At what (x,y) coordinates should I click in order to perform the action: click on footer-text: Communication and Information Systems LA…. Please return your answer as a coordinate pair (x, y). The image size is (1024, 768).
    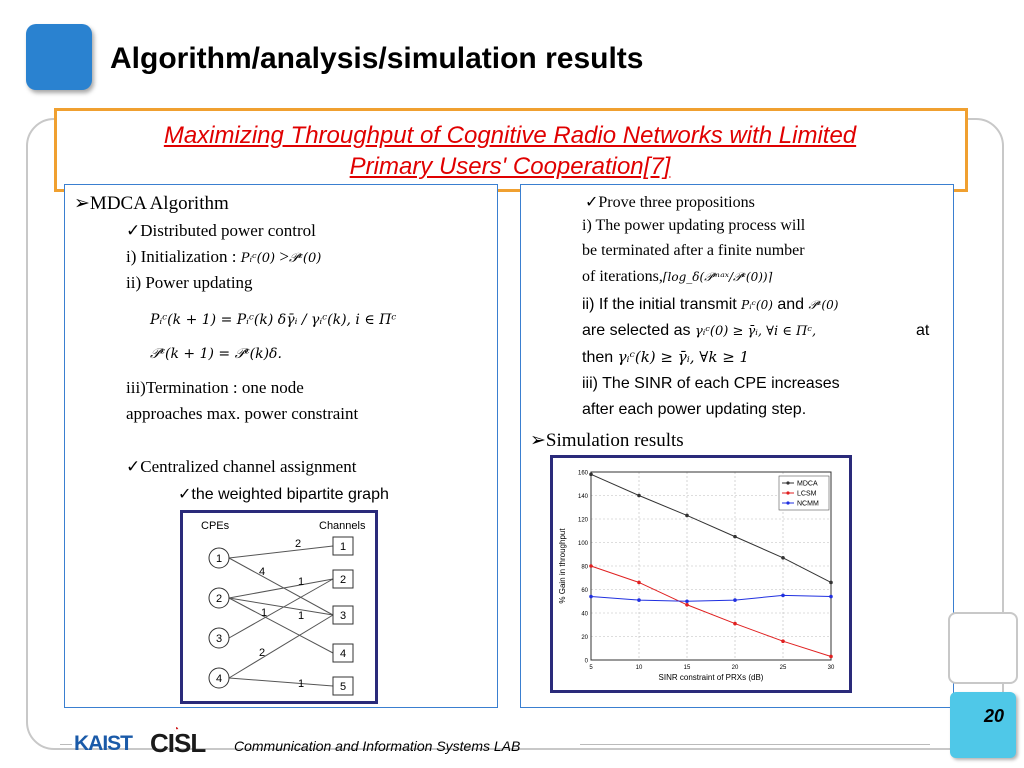
    Looking at the image, I should click on (377, 746).